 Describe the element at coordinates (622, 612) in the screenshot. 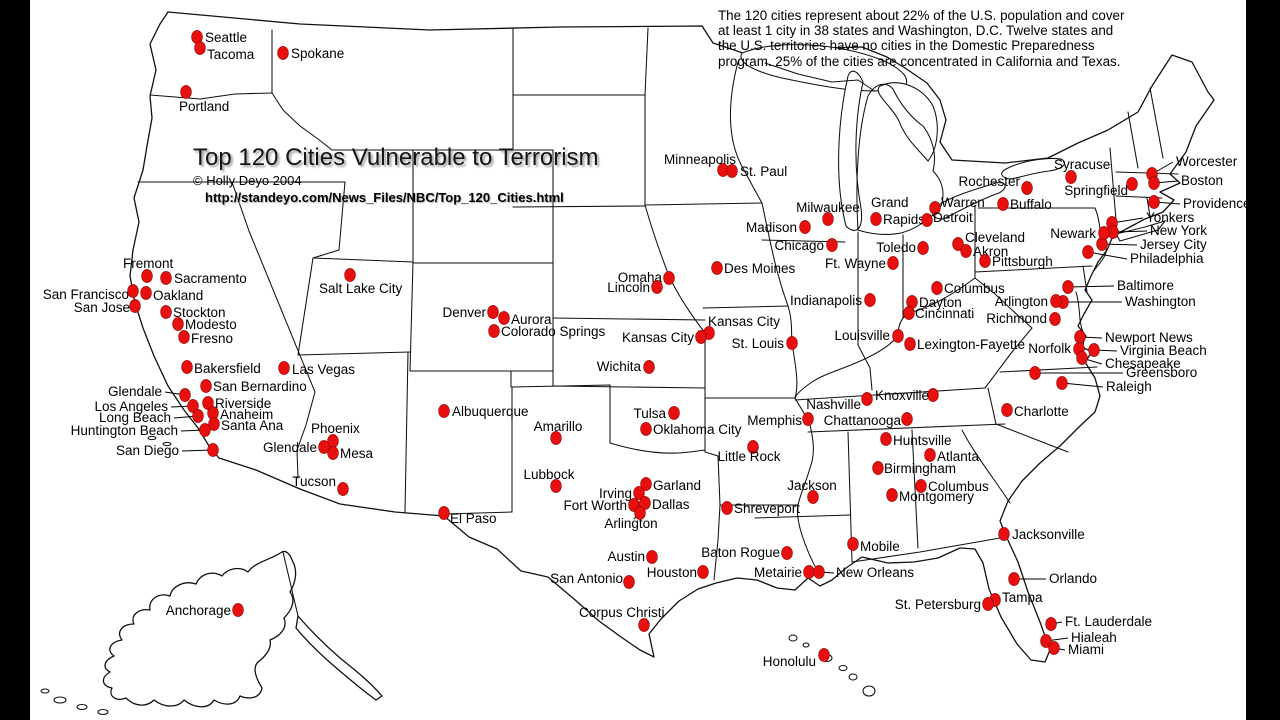

I see `city-label: Corpus Christi` at that location.